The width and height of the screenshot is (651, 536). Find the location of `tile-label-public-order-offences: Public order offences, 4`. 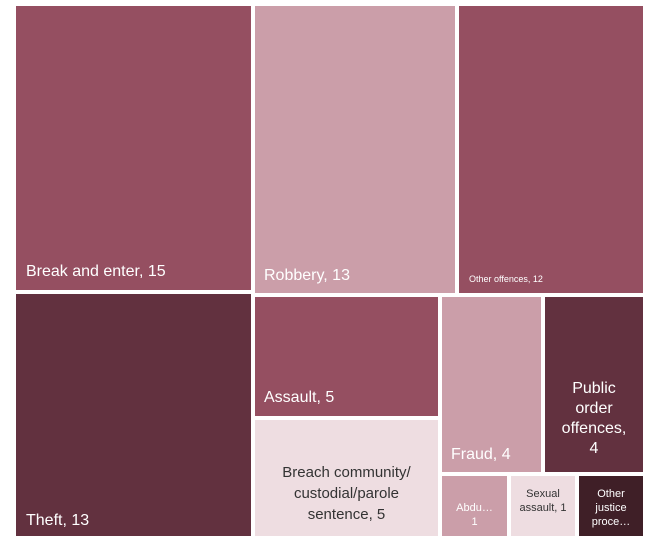

tile-label-public-order-offences: Public order offences, 4 is located at coordinates (594, 418).